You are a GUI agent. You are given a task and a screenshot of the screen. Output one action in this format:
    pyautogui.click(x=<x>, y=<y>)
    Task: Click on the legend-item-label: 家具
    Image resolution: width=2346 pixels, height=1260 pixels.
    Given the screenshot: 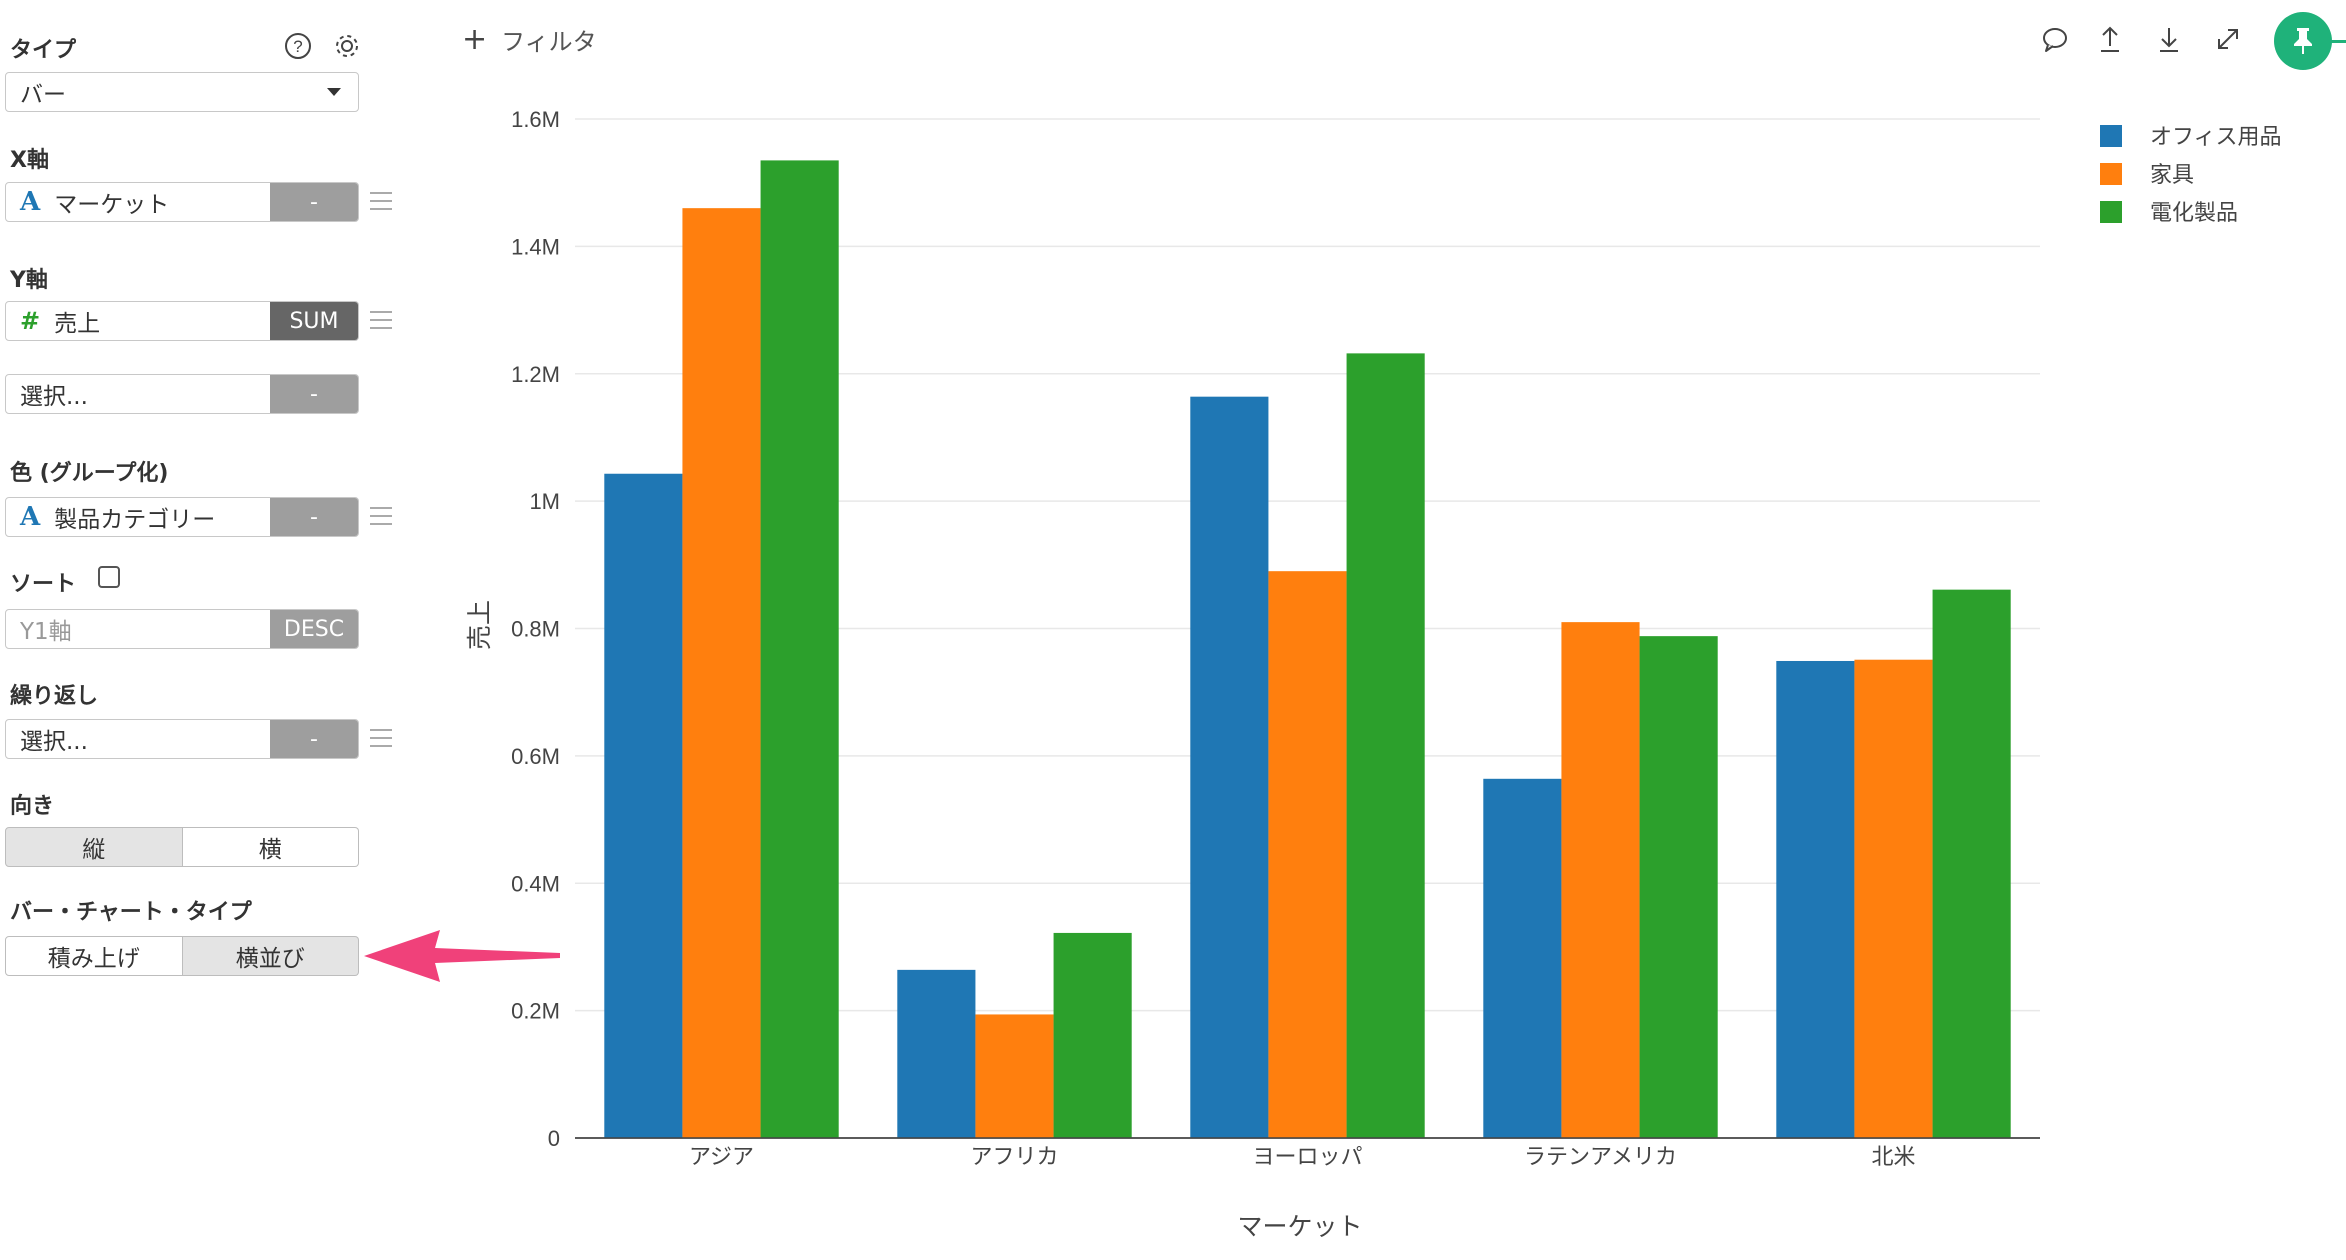 What is the action you would take?
    pyautogui.click(x=2172, y=175)
    